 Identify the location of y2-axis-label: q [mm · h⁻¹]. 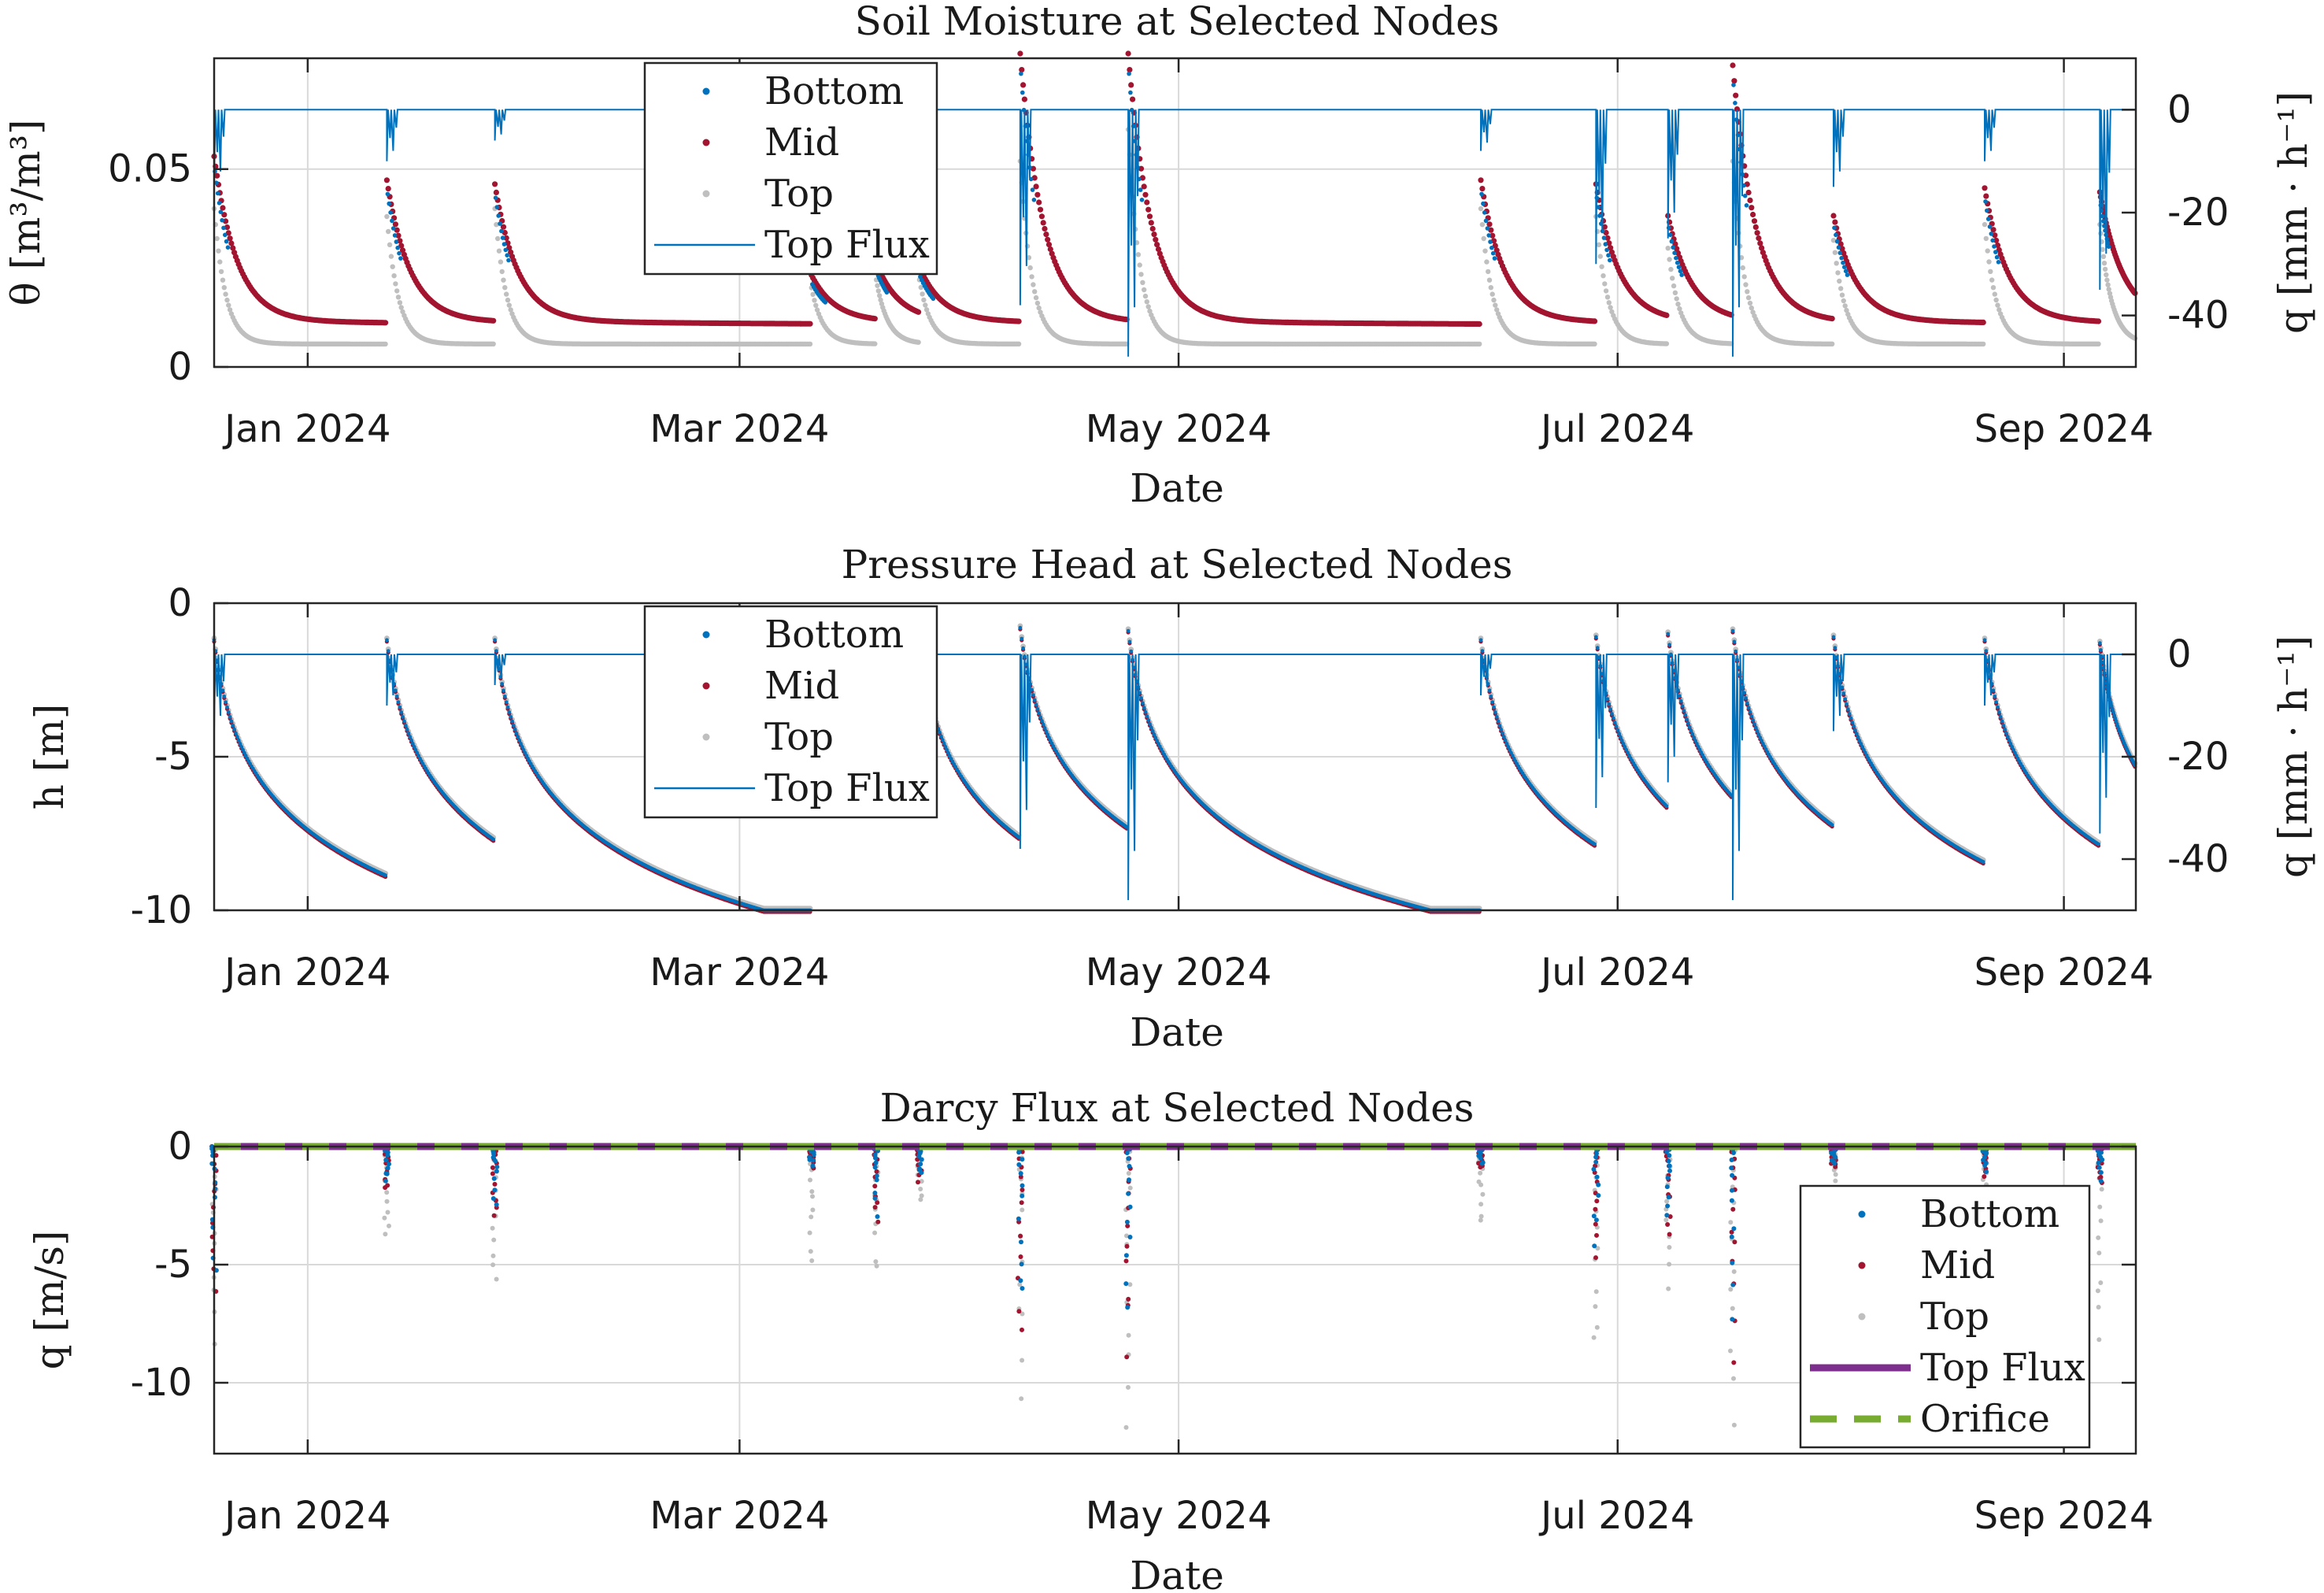
(2293, 212).